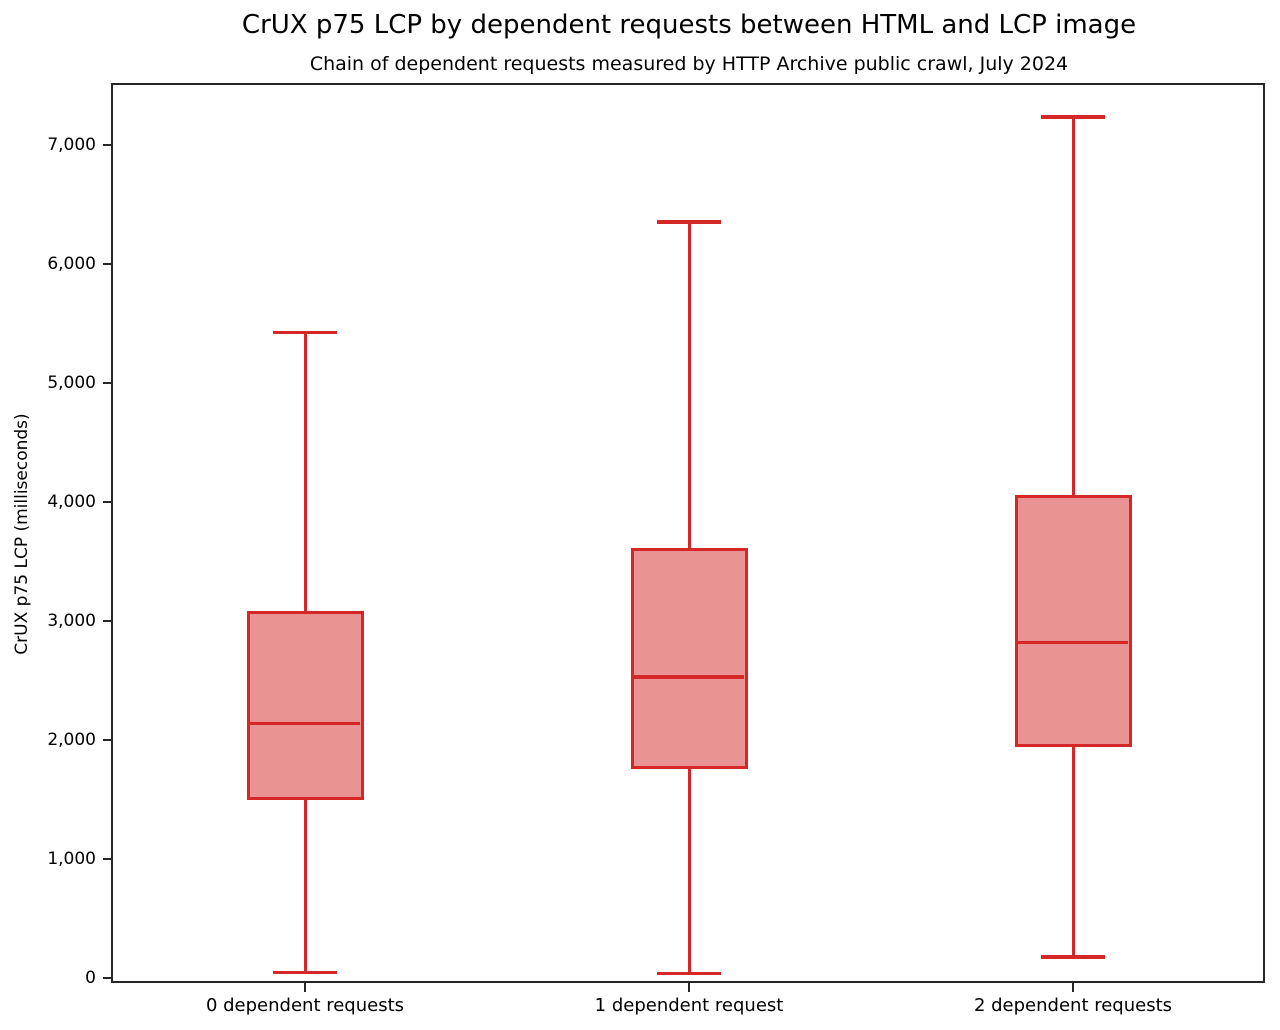 The image size is (1280, 1030). What do you see at coordinates (90, 978) in the screenshot?
I see `y-tick-label: 0` at bounding box center [90, 978].